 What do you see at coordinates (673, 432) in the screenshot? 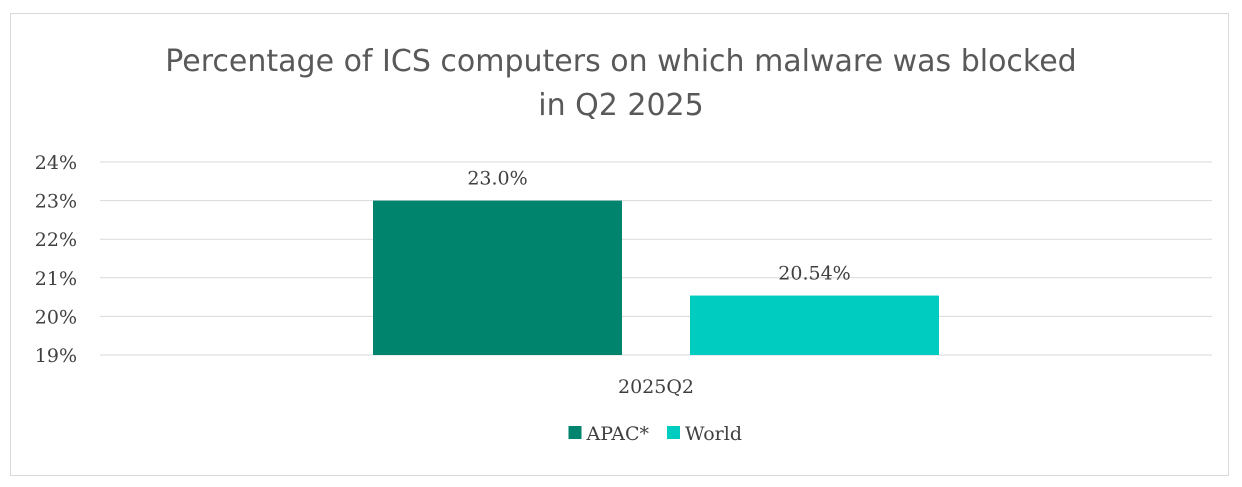
I see `legend-swatch-world` at bounding box center [673, 432].